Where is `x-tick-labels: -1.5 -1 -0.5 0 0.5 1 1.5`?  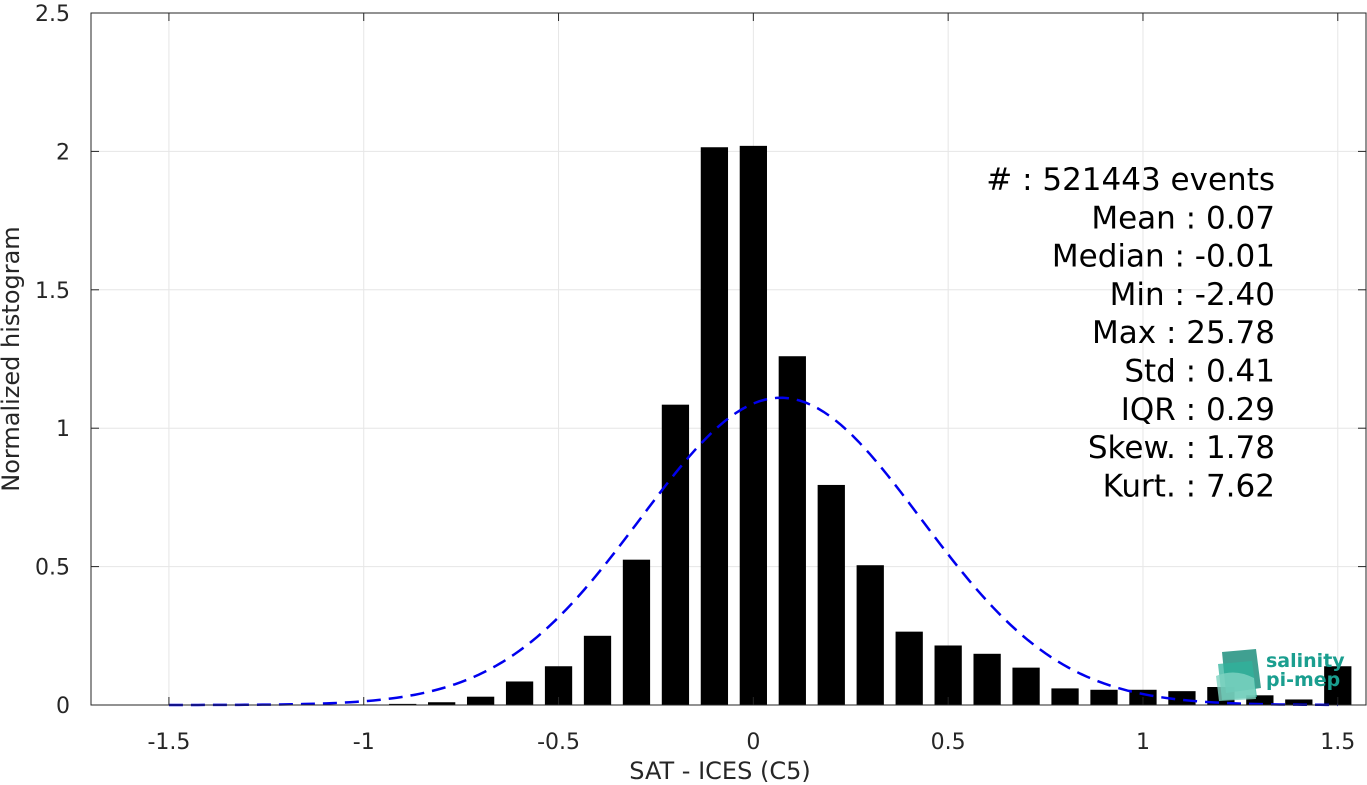 x-tick-labels: -1.5 -1 -0.5 0 0.5 1 1.5 is located at coordinates (751, 742).